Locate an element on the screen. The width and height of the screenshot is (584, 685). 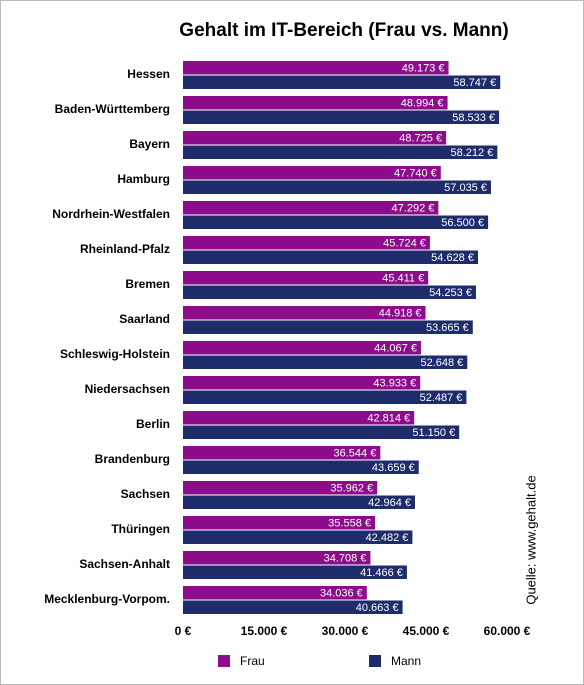
value-label: 34.036 € is located at coordinates (341, 594).